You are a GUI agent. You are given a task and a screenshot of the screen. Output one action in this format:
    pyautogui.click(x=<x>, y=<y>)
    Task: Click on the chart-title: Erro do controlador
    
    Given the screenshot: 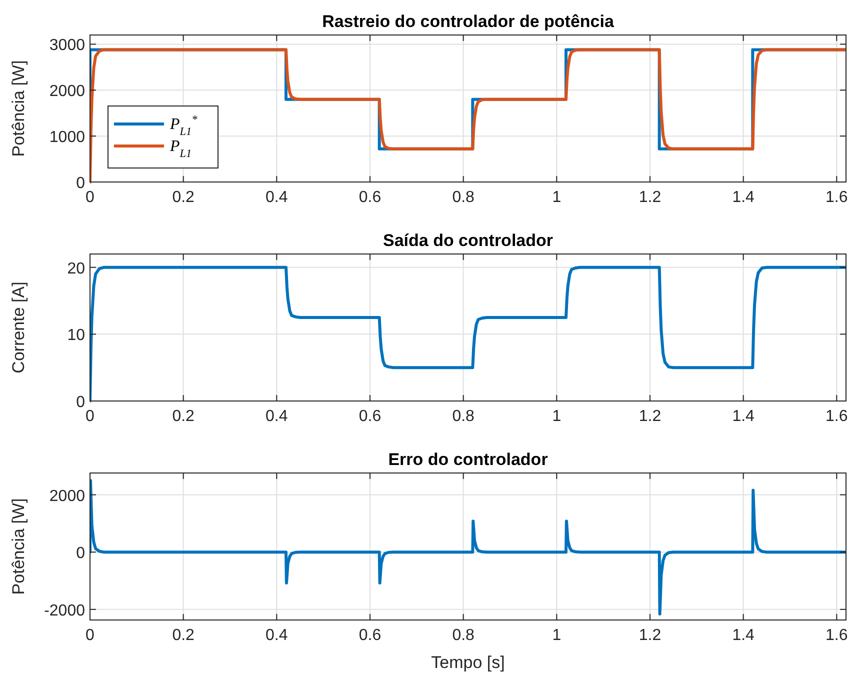 What is the action you would take?
    pyautogui.click(x=468, y=459)
    